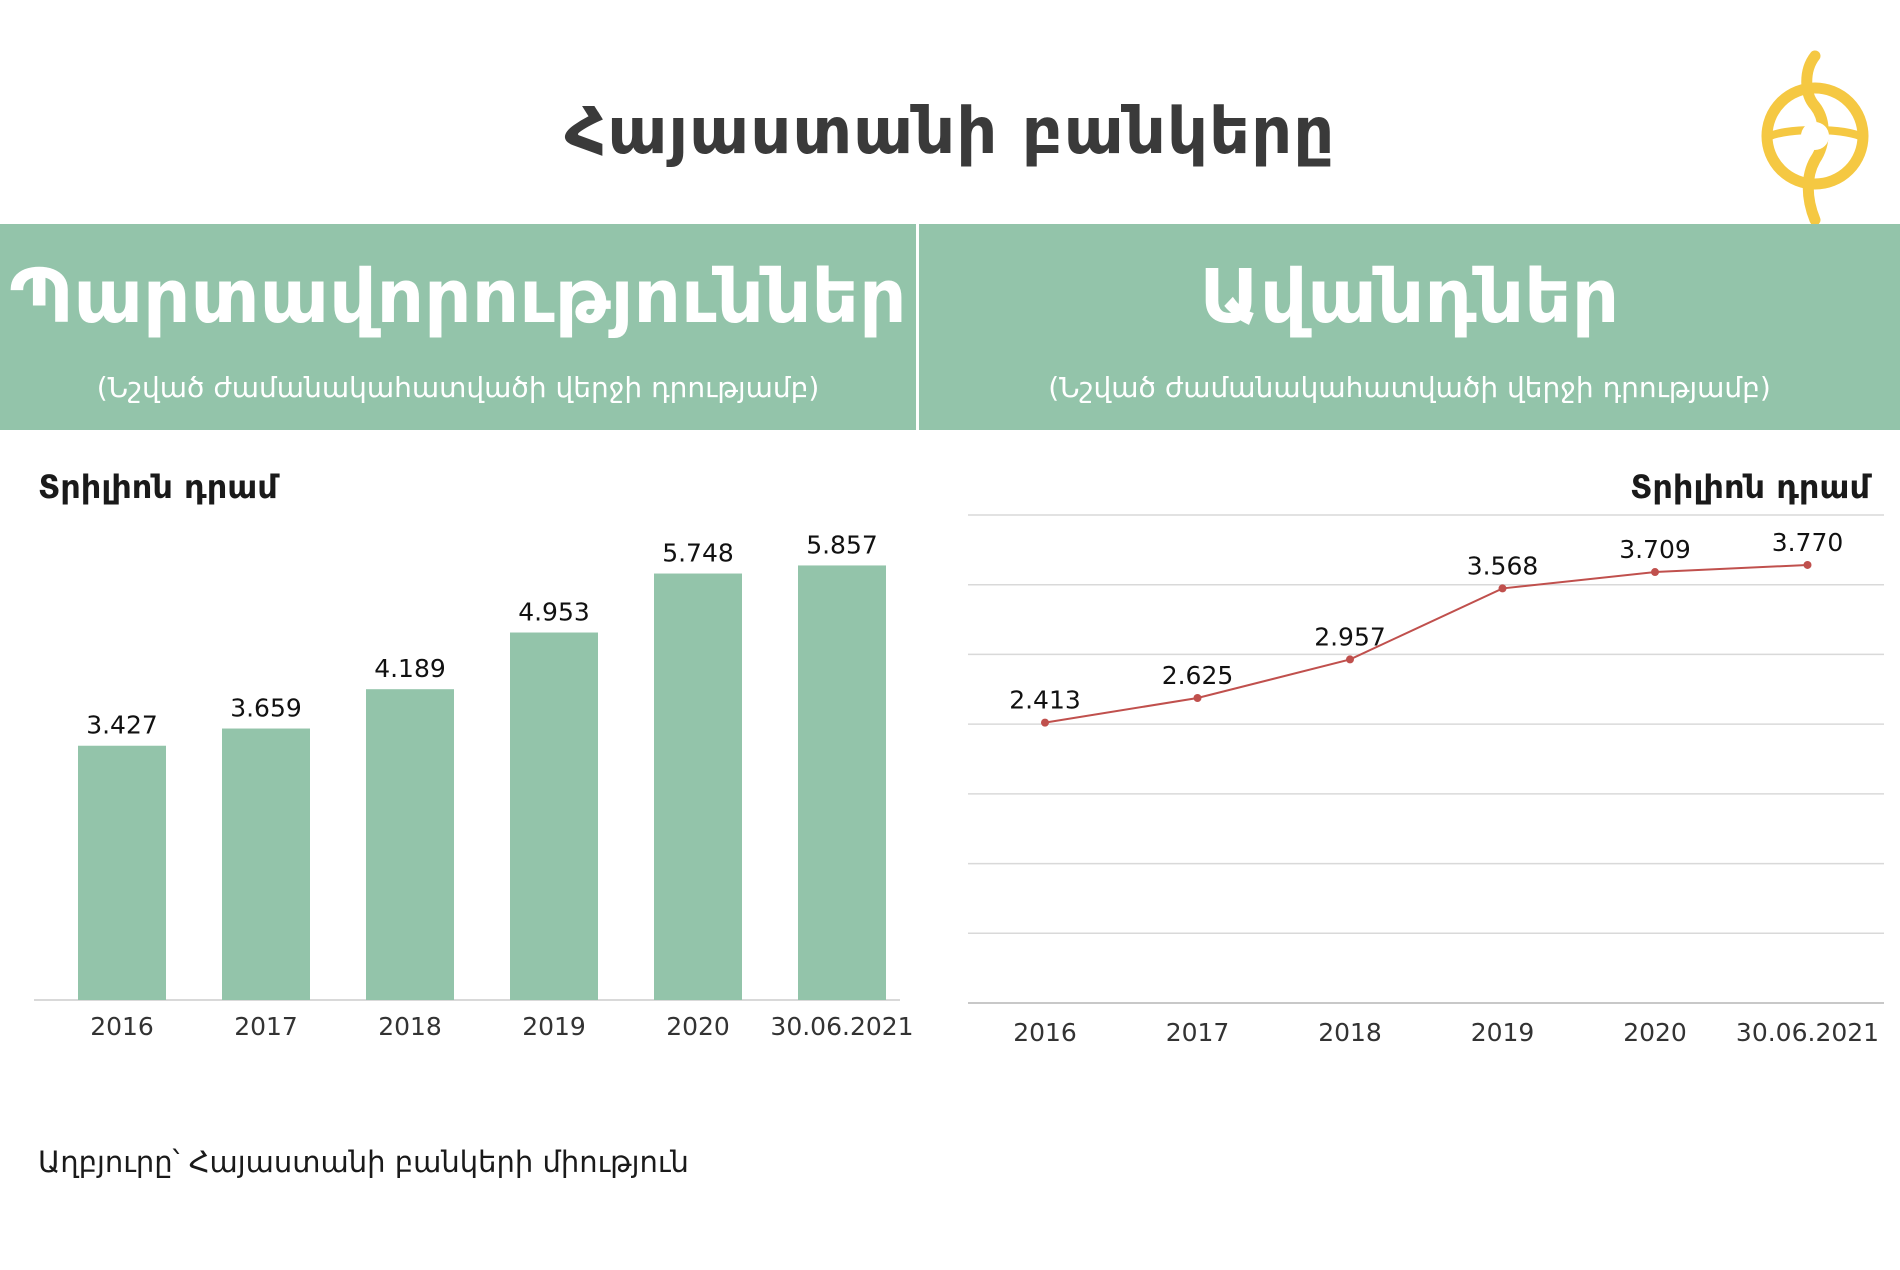  I want to click on point-value-label: 2.625, so click(1198, 675).